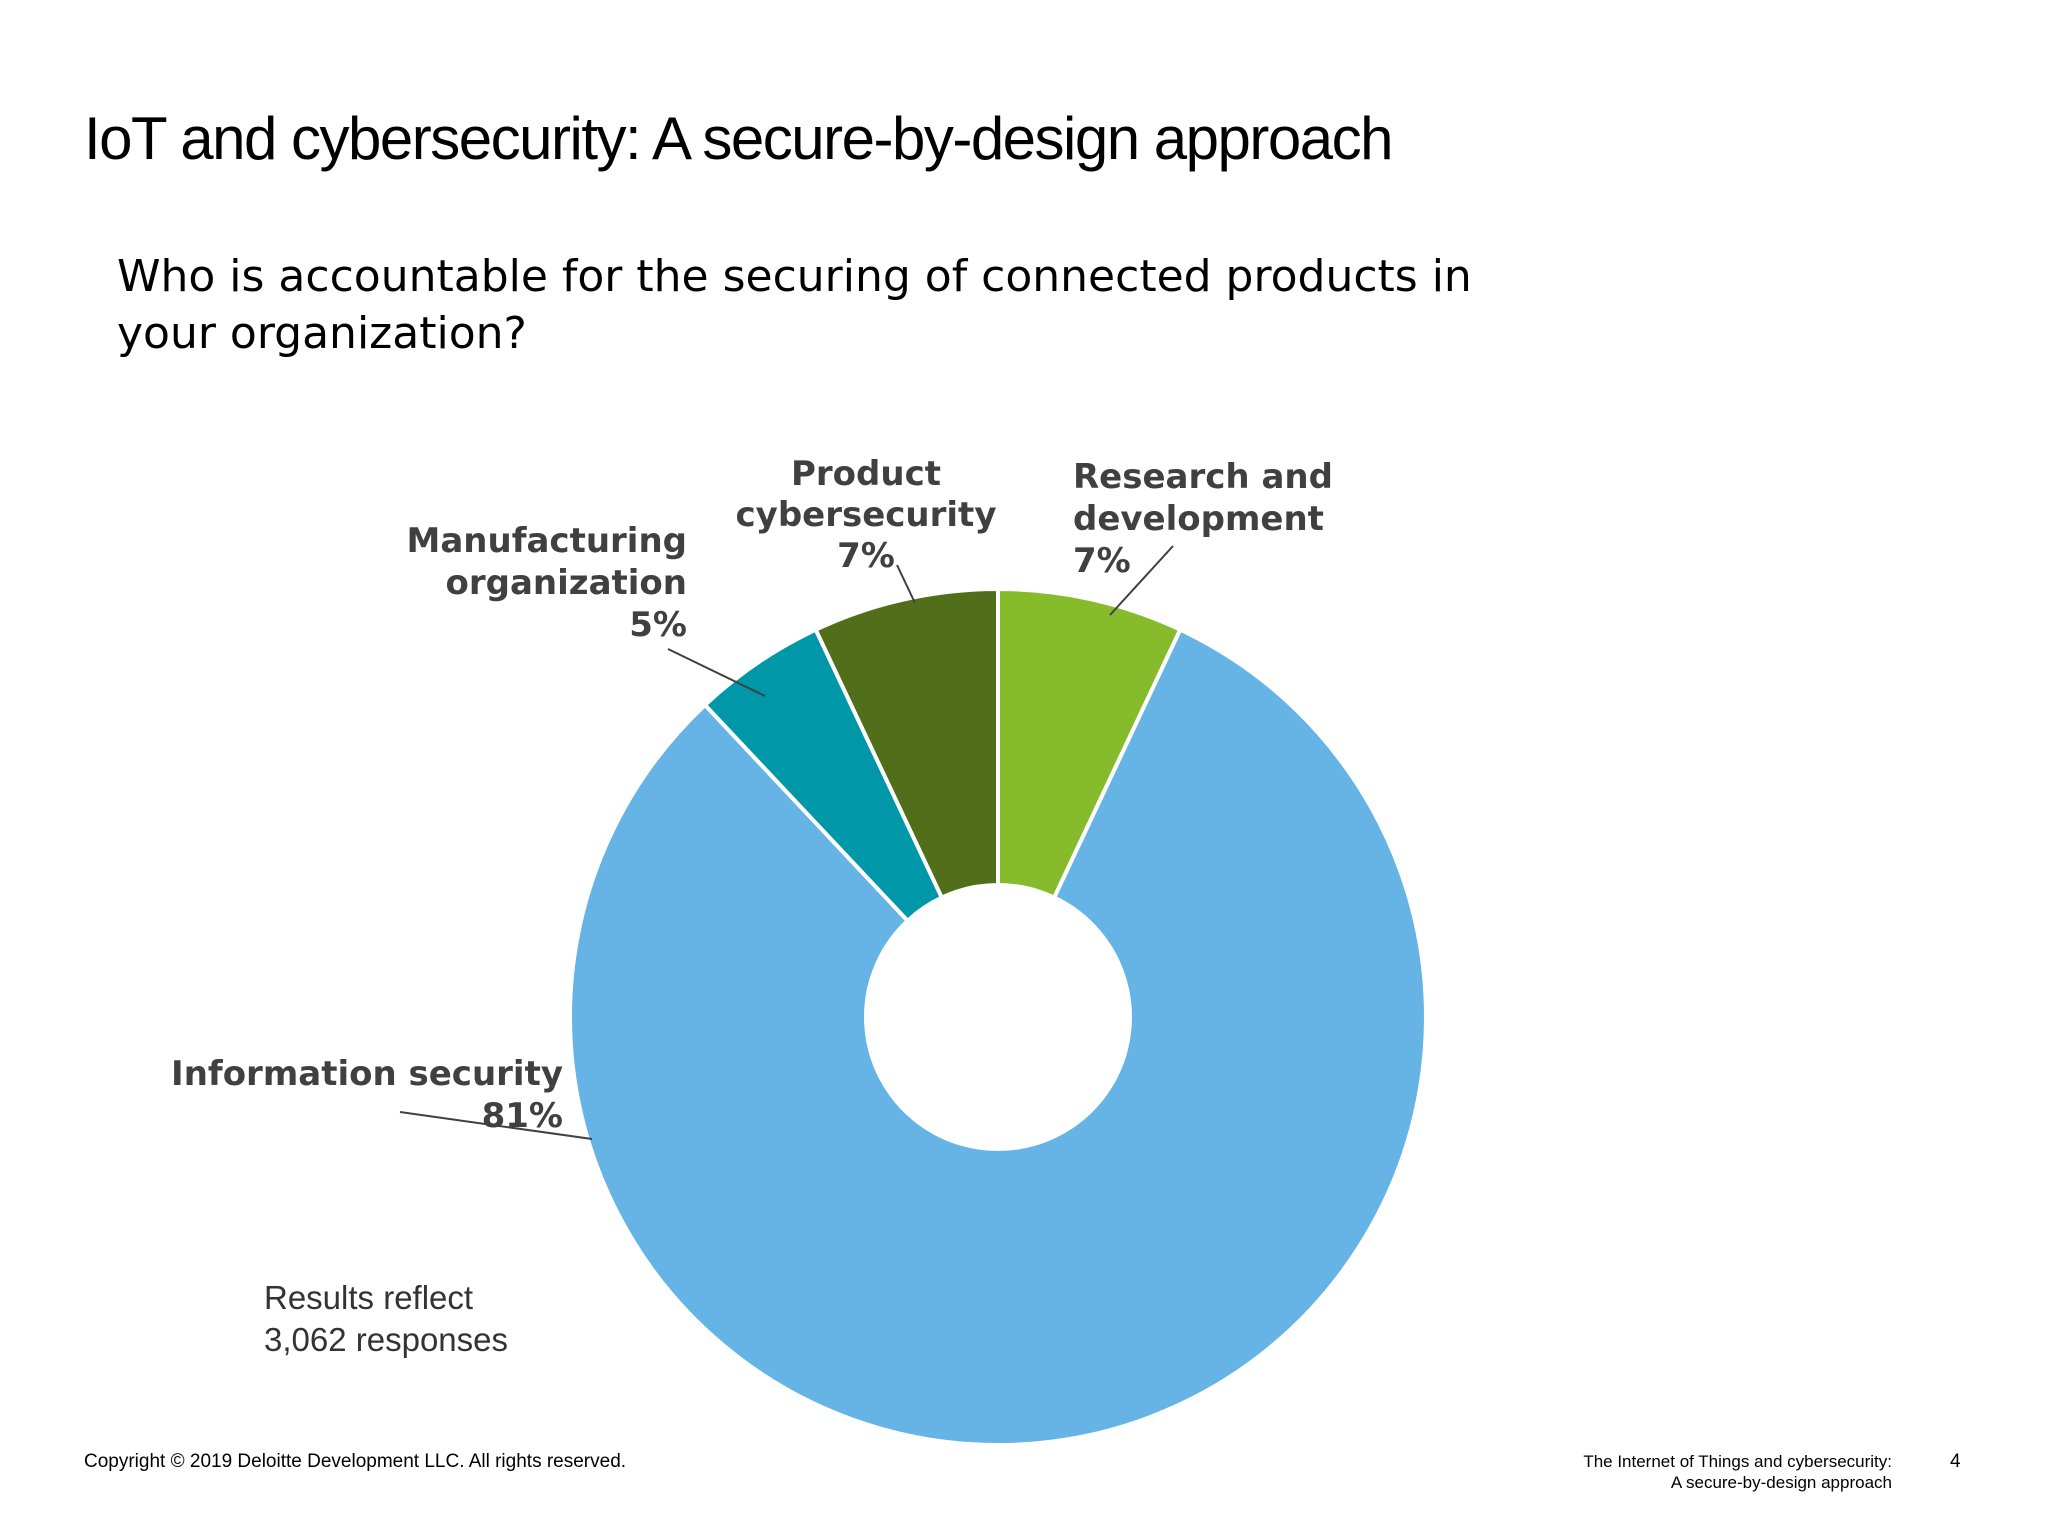  Describe the element at coordinates (369, 1297) in the screenshot. I see `note-line-1: Results reflect` at that location.